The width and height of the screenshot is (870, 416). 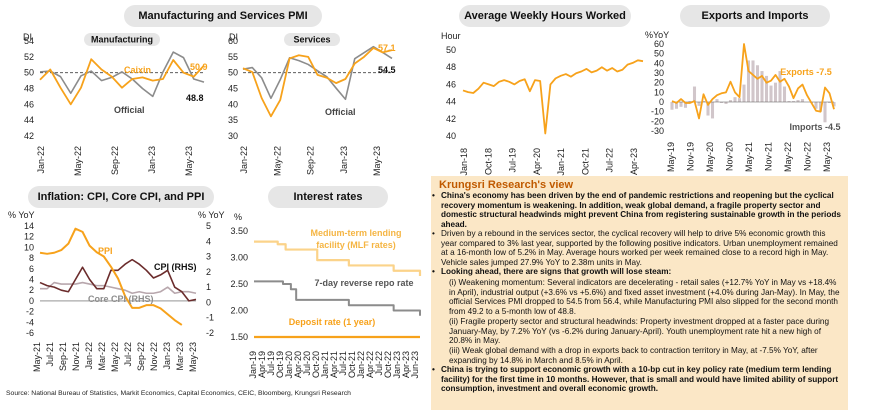 What do you see at coordinates (363, 283) in the screenshot?
I see `reverse-repo-label: 7-day reverse repo rate` at bounding box center [363, 283].